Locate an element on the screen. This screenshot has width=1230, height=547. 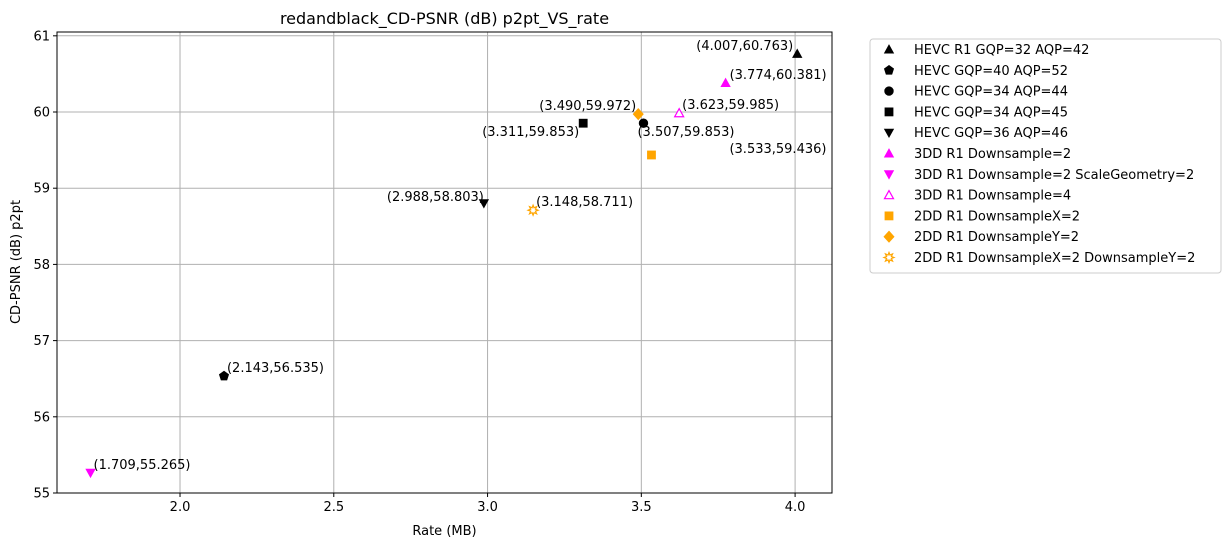
point-label: (2.143,56.535) is located at coordinates (275, 368).